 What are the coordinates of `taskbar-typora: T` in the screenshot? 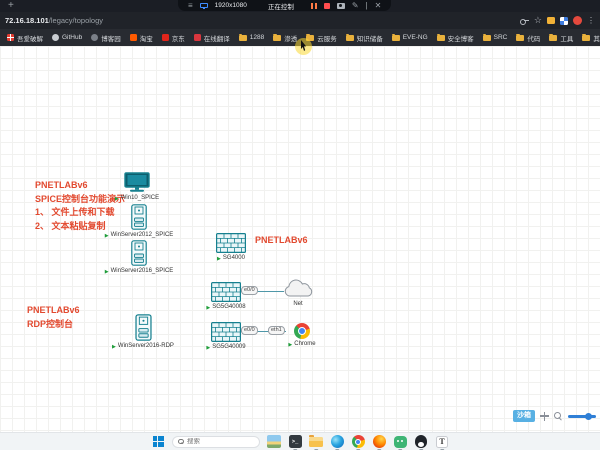 It's located at (442, 442).